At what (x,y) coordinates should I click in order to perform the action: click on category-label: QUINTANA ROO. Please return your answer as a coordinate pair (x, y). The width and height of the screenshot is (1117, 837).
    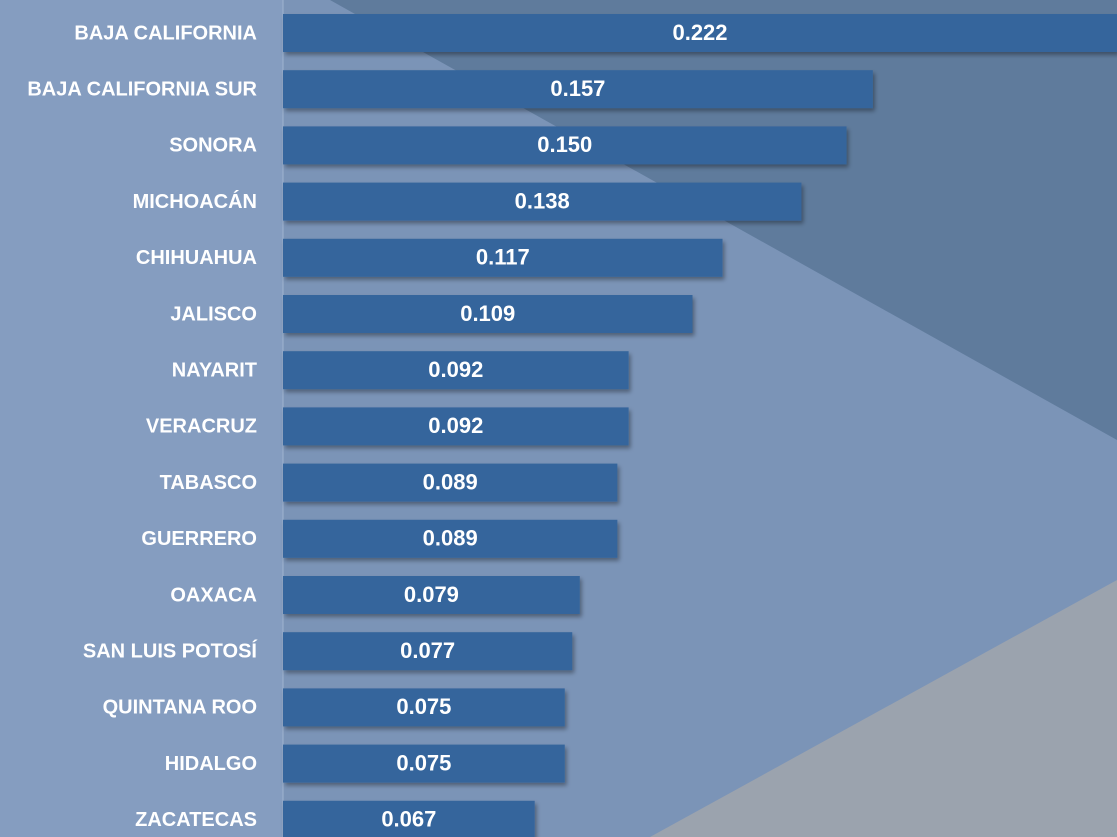
    Looking at the image, I should click on (180, 708).